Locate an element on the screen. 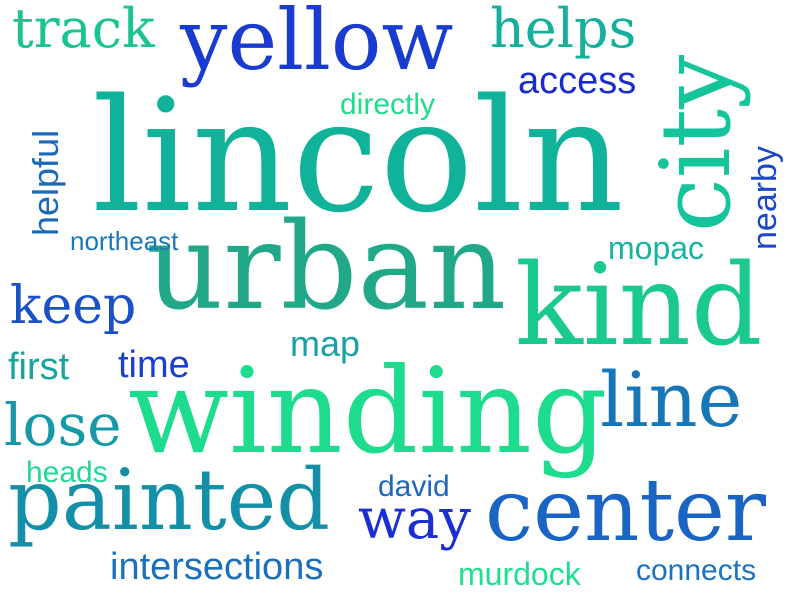 This screenshot has height=600, width=800. word-access: access is located at coordinates (577, 81).